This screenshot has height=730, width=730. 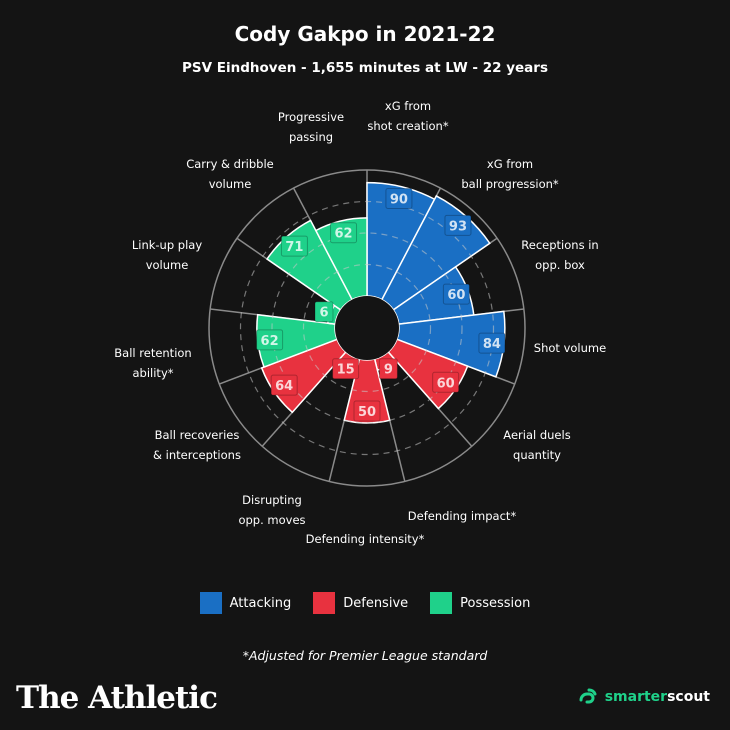 What do you see at coordinates (588, 696) in the screenshot?
I see `smarterscout-icon` at bounding box center [588, 696].